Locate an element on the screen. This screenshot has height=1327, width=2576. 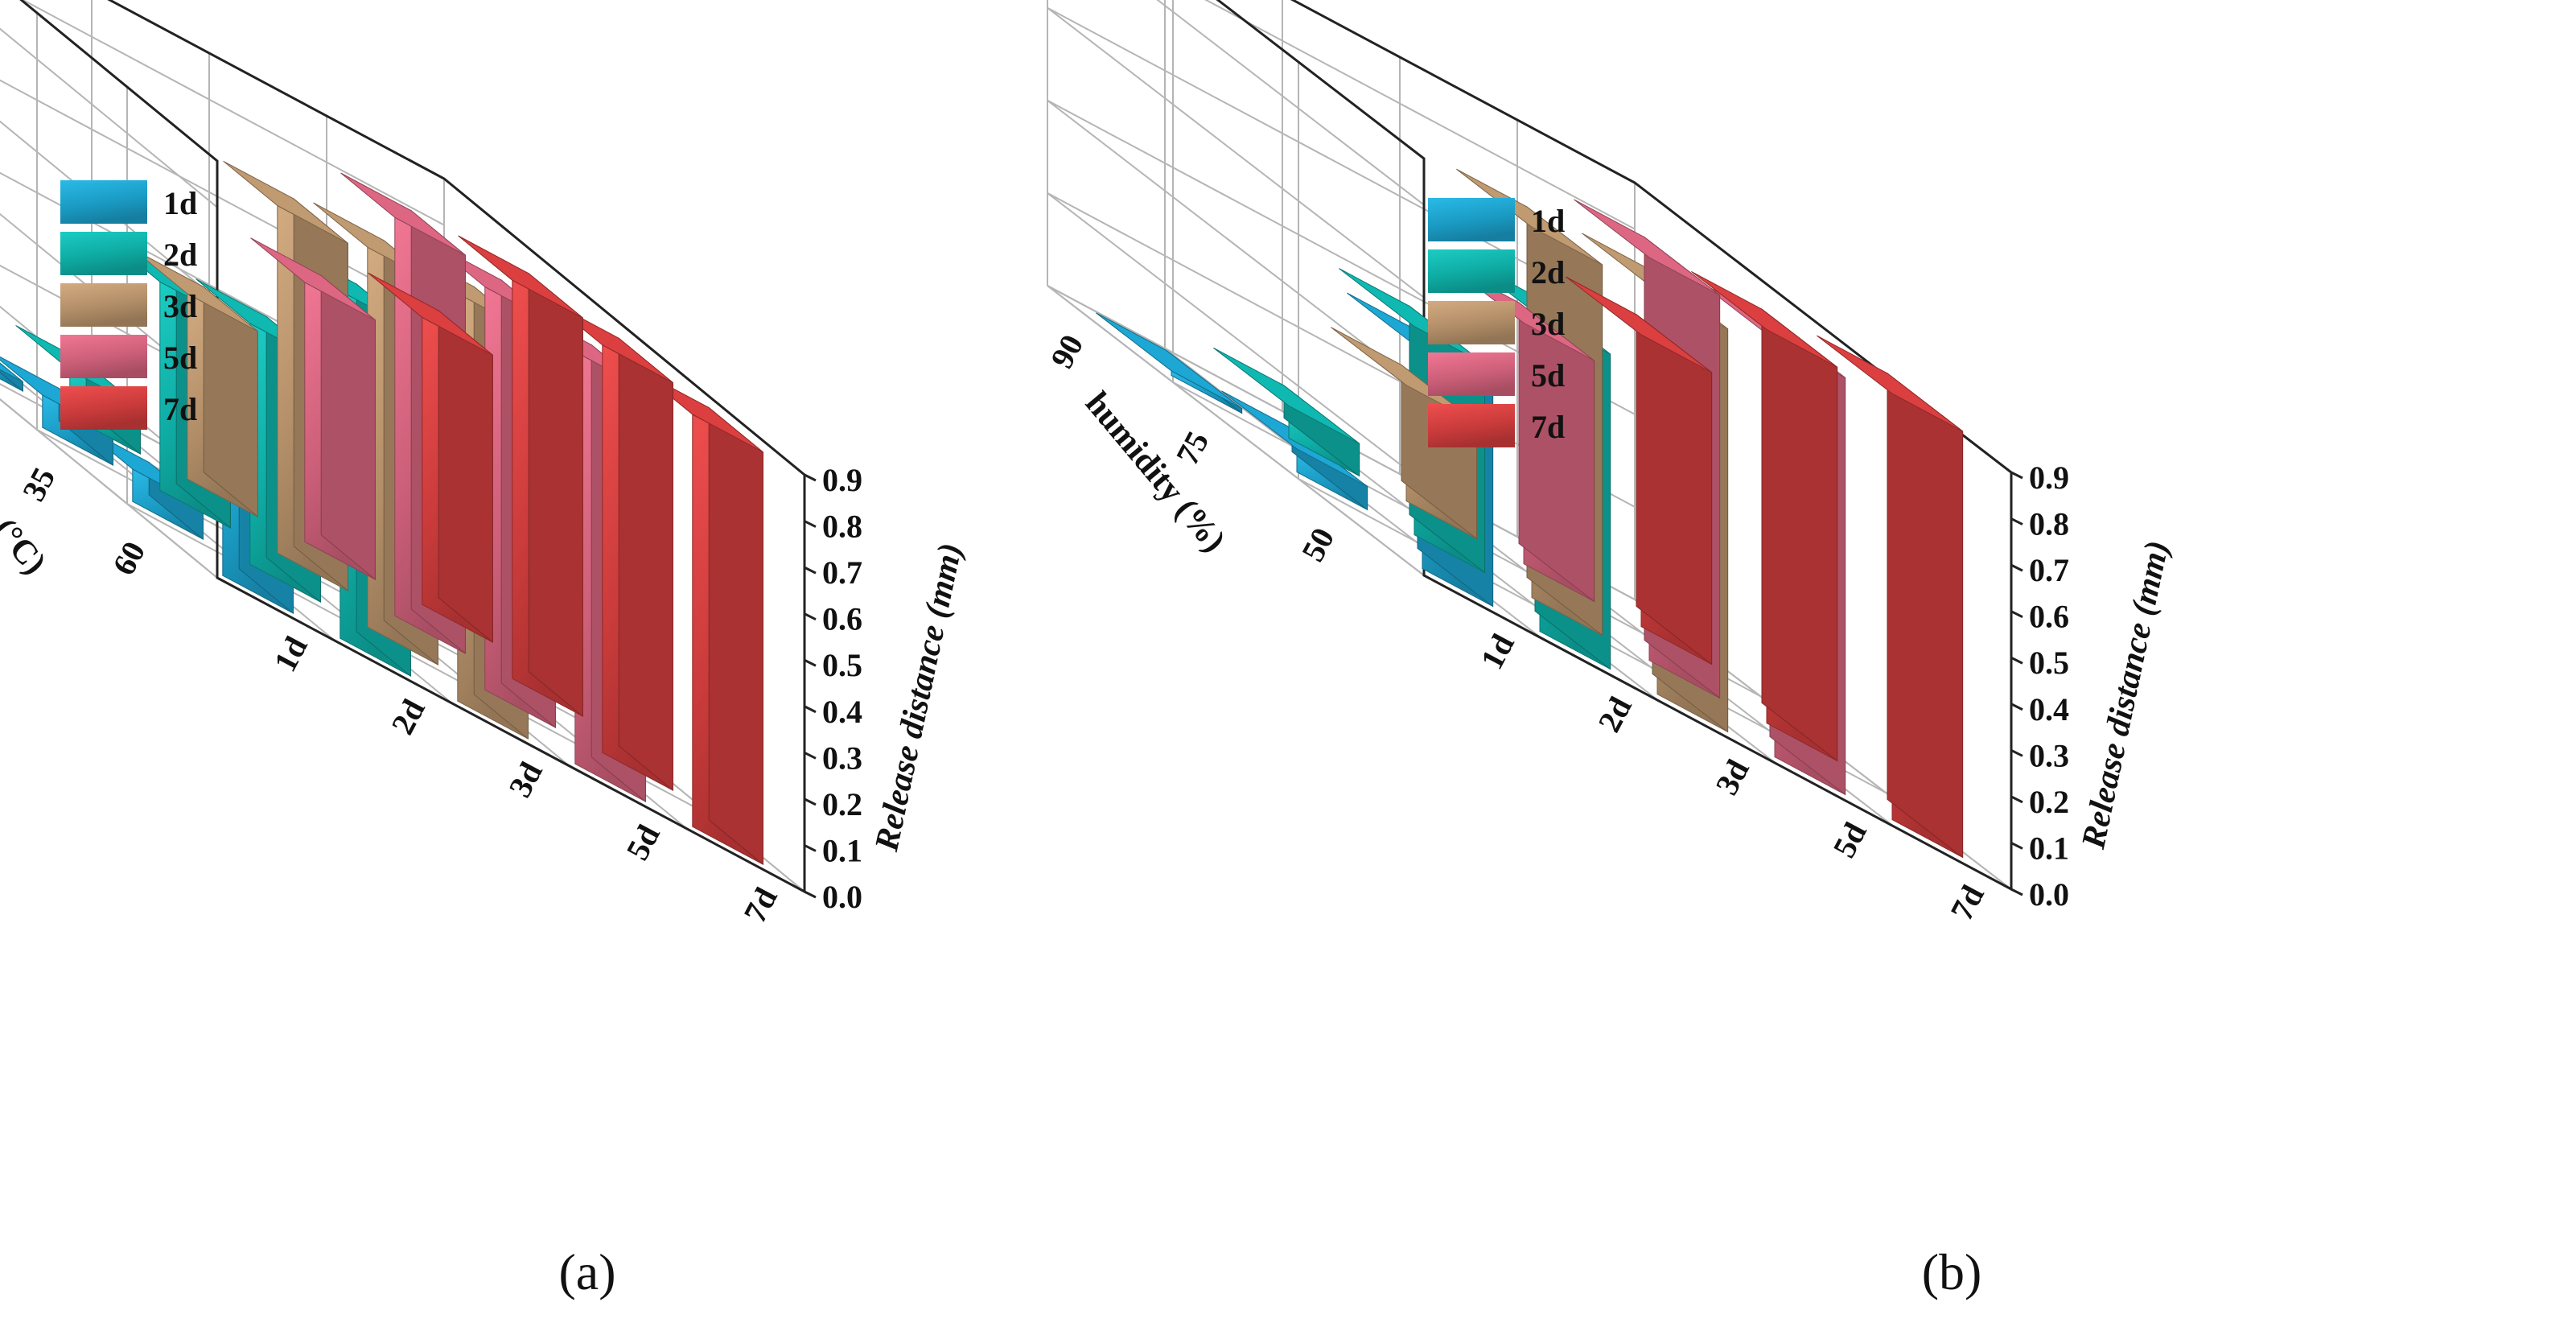
bar-50-7d is located at coordinates (1890, 597).